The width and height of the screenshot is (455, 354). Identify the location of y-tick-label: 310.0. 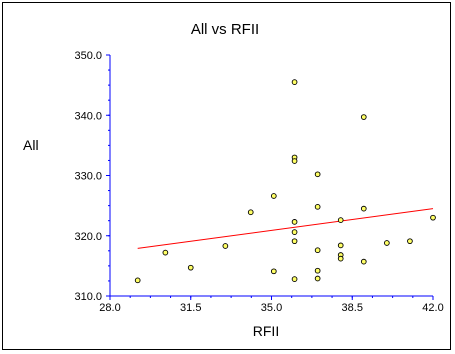
(88, 297).